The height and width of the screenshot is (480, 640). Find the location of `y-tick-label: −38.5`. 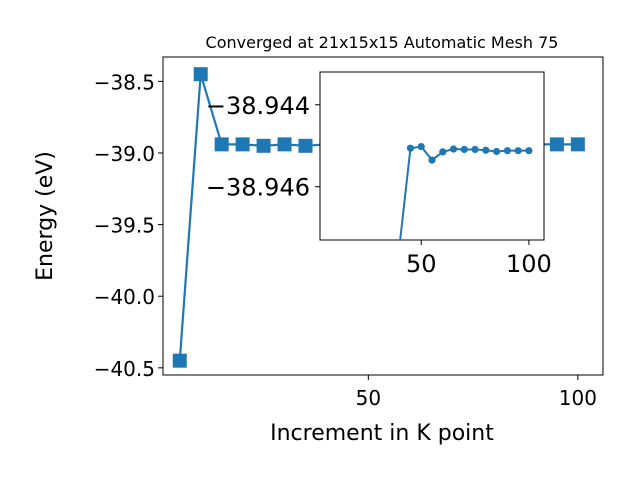

y-tick-label: −38.5 is located at coordinates (124, 82).